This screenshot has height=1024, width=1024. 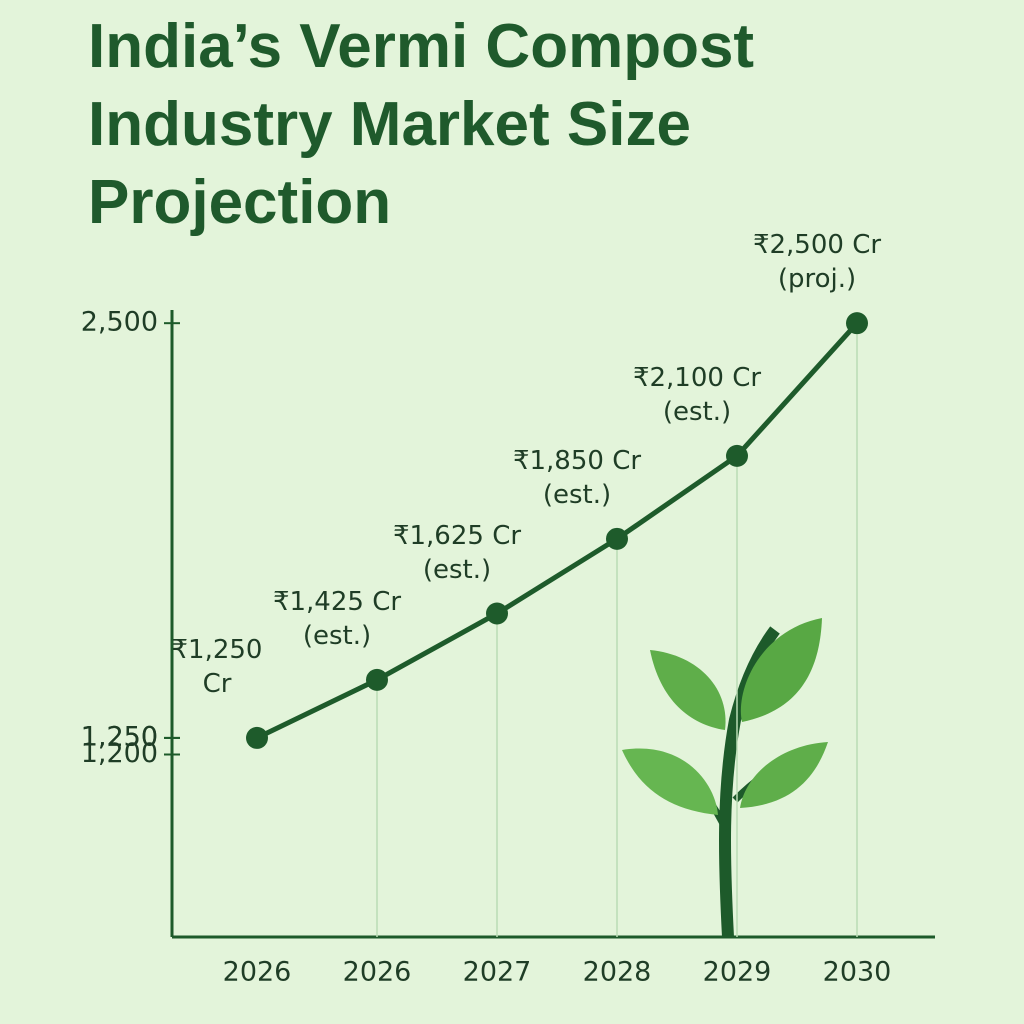 What do you see at coordinates (119, 736) in the screenshot?
I see `y-tick-label: 1,250` at bounding box center [119, 736].